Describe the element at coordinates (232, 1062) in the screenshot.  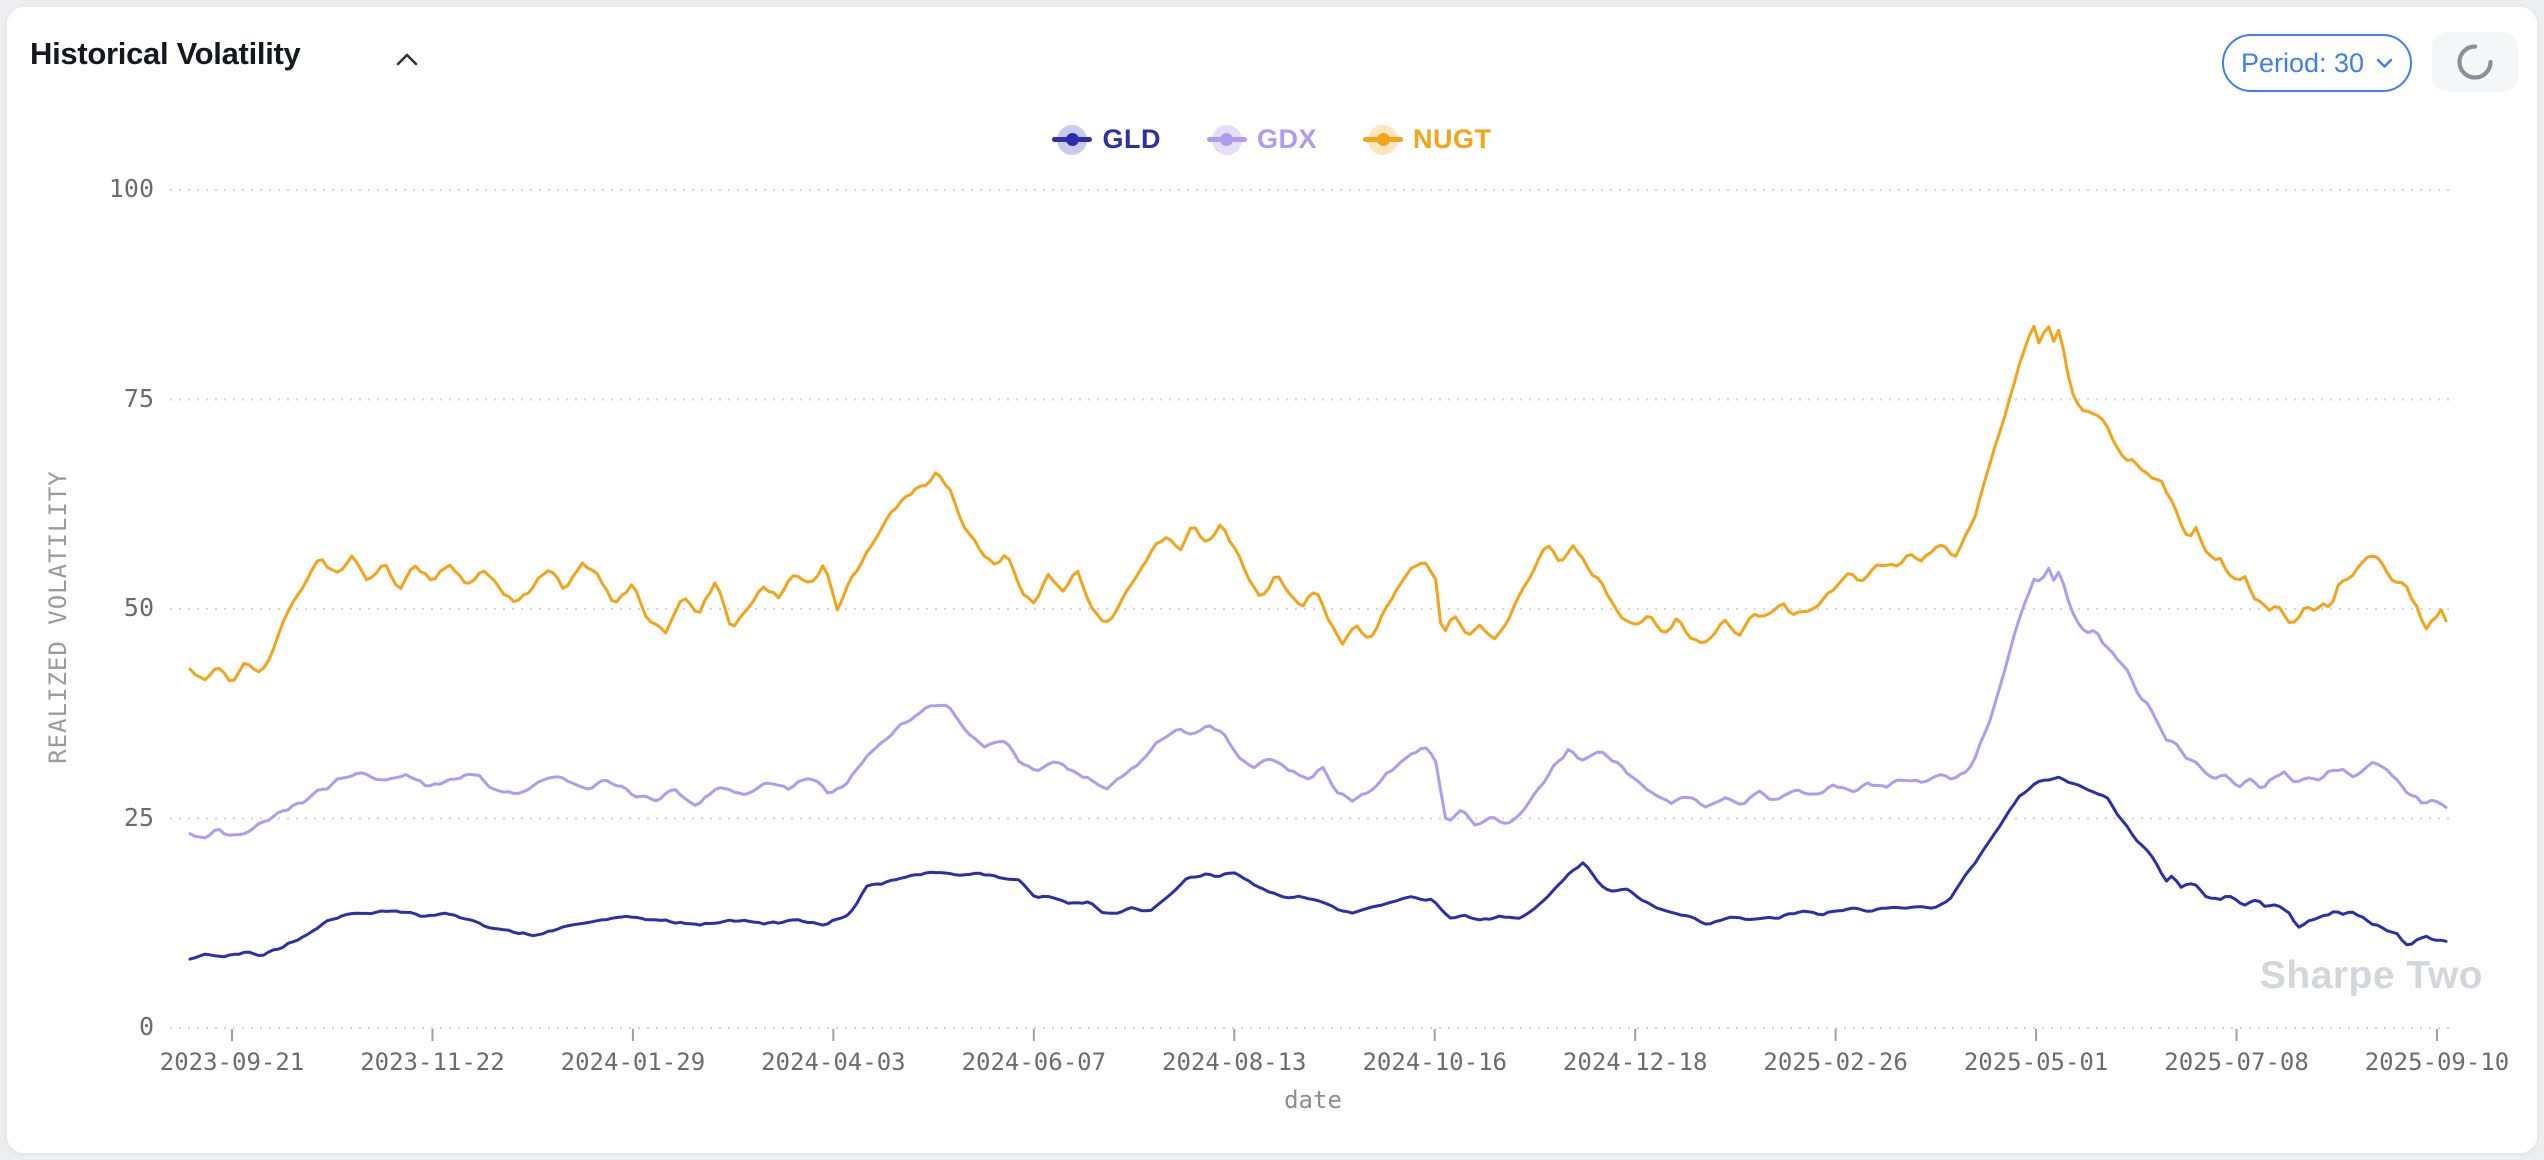
I see `x-tick-label: 2023-09-21` at that location.